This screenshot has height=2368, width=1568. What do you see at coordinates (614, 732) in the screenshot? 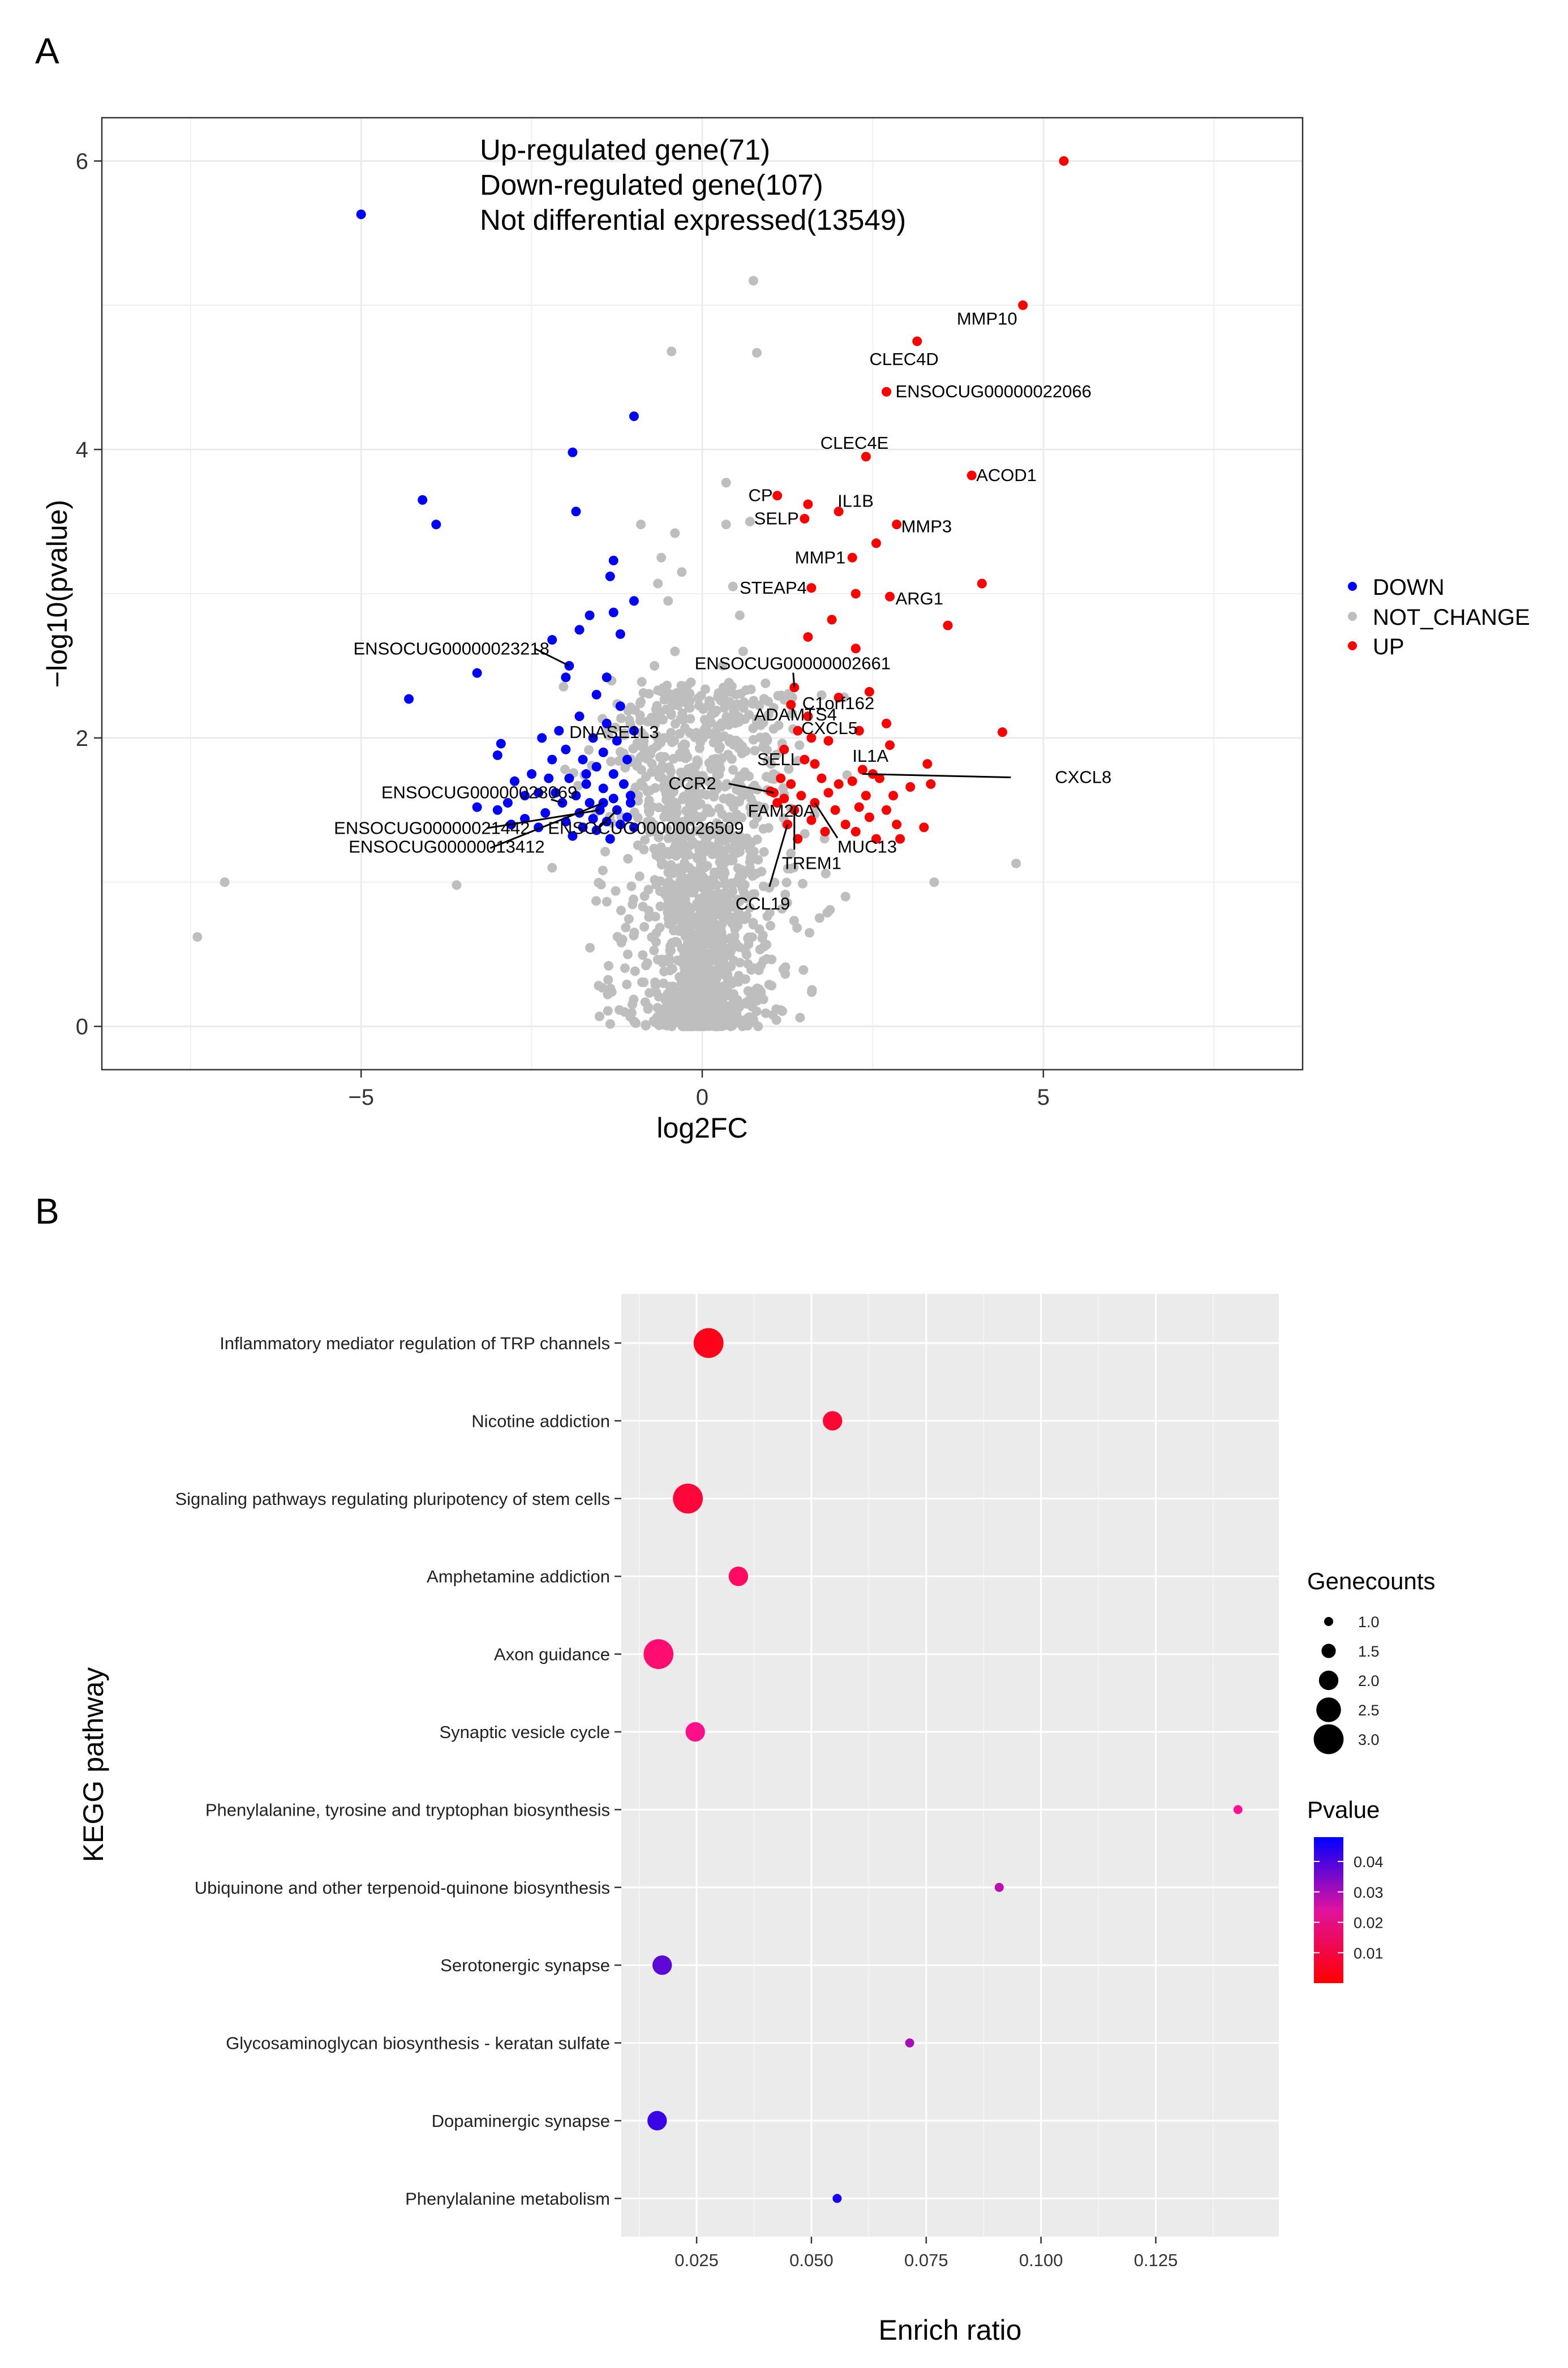
I see `volcano-gene-label: DNASE1L3` at bounding box center [614, 732].